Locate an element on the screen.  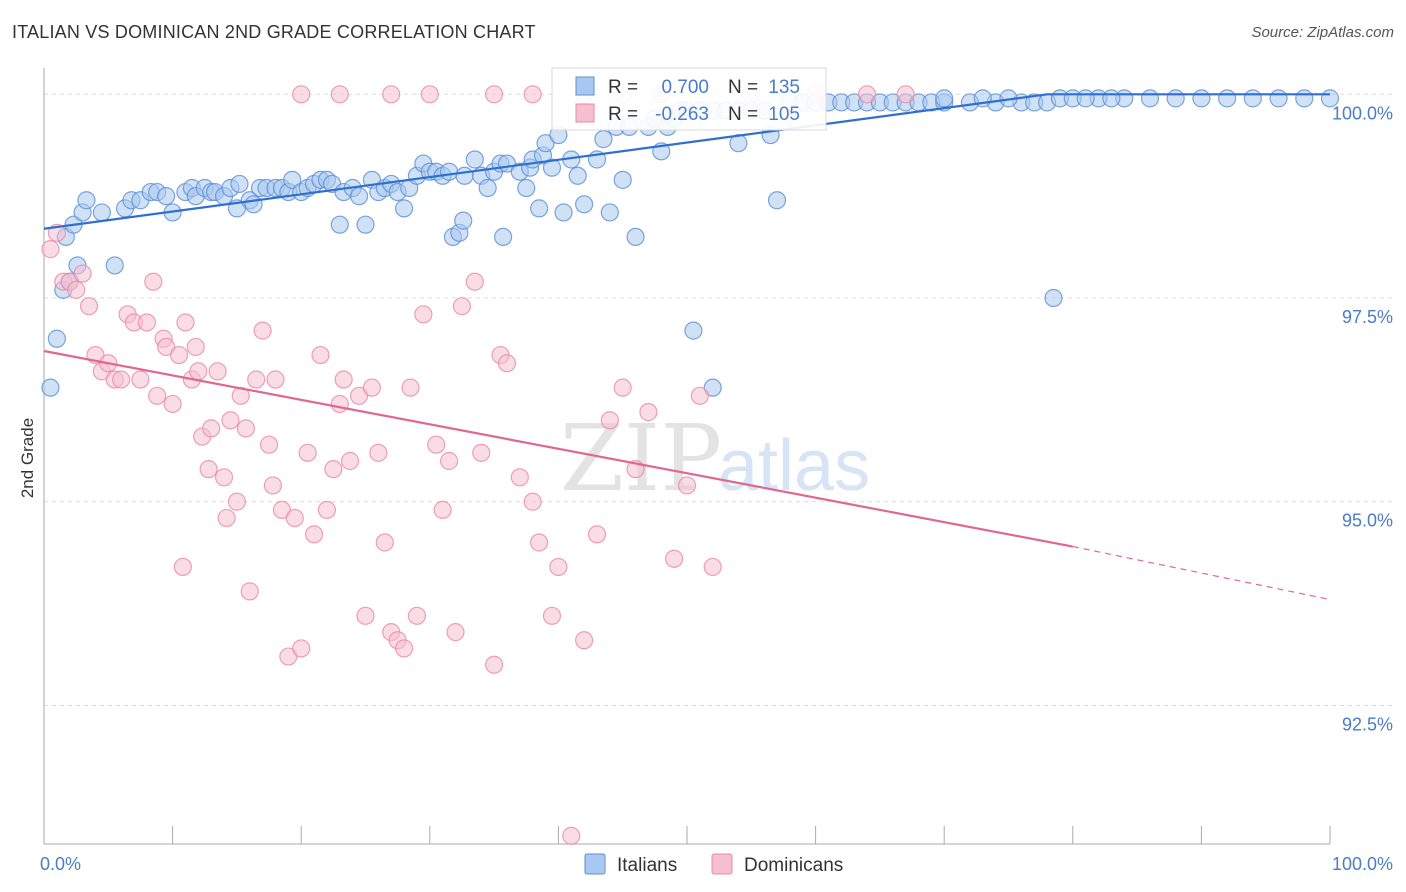
bottom-legend-label-italians: Italians is located at coordinates (647, 865).